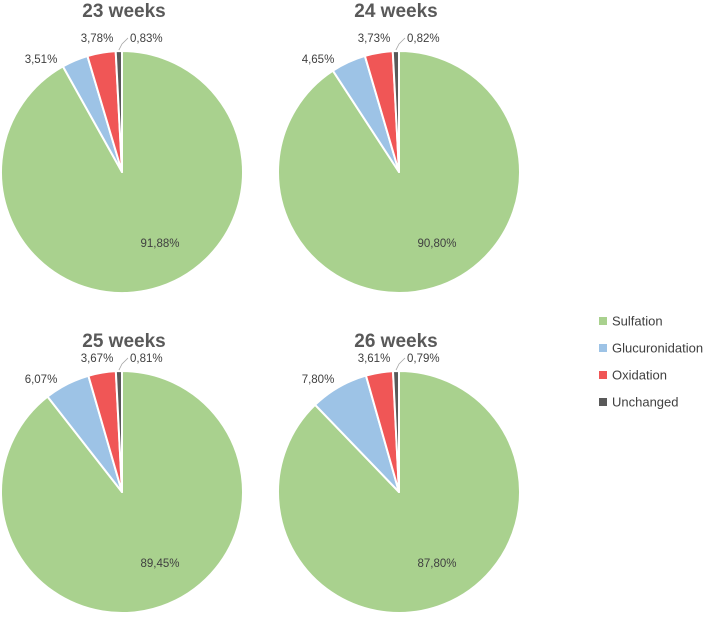  What do you see at coordinates (645, 402) in the screenshot?
I see `legend-label-unchanged: Unchanged` at bounding box center [645, 402].